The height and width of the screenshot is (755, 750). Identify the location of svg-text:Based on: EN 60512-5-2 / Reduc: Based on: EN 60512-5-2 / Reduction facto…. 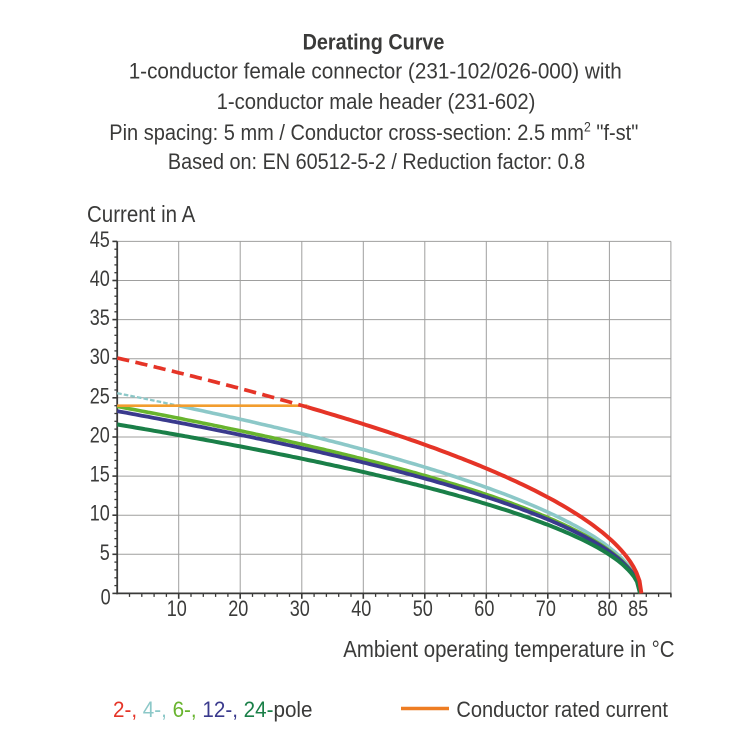
(376, 162).